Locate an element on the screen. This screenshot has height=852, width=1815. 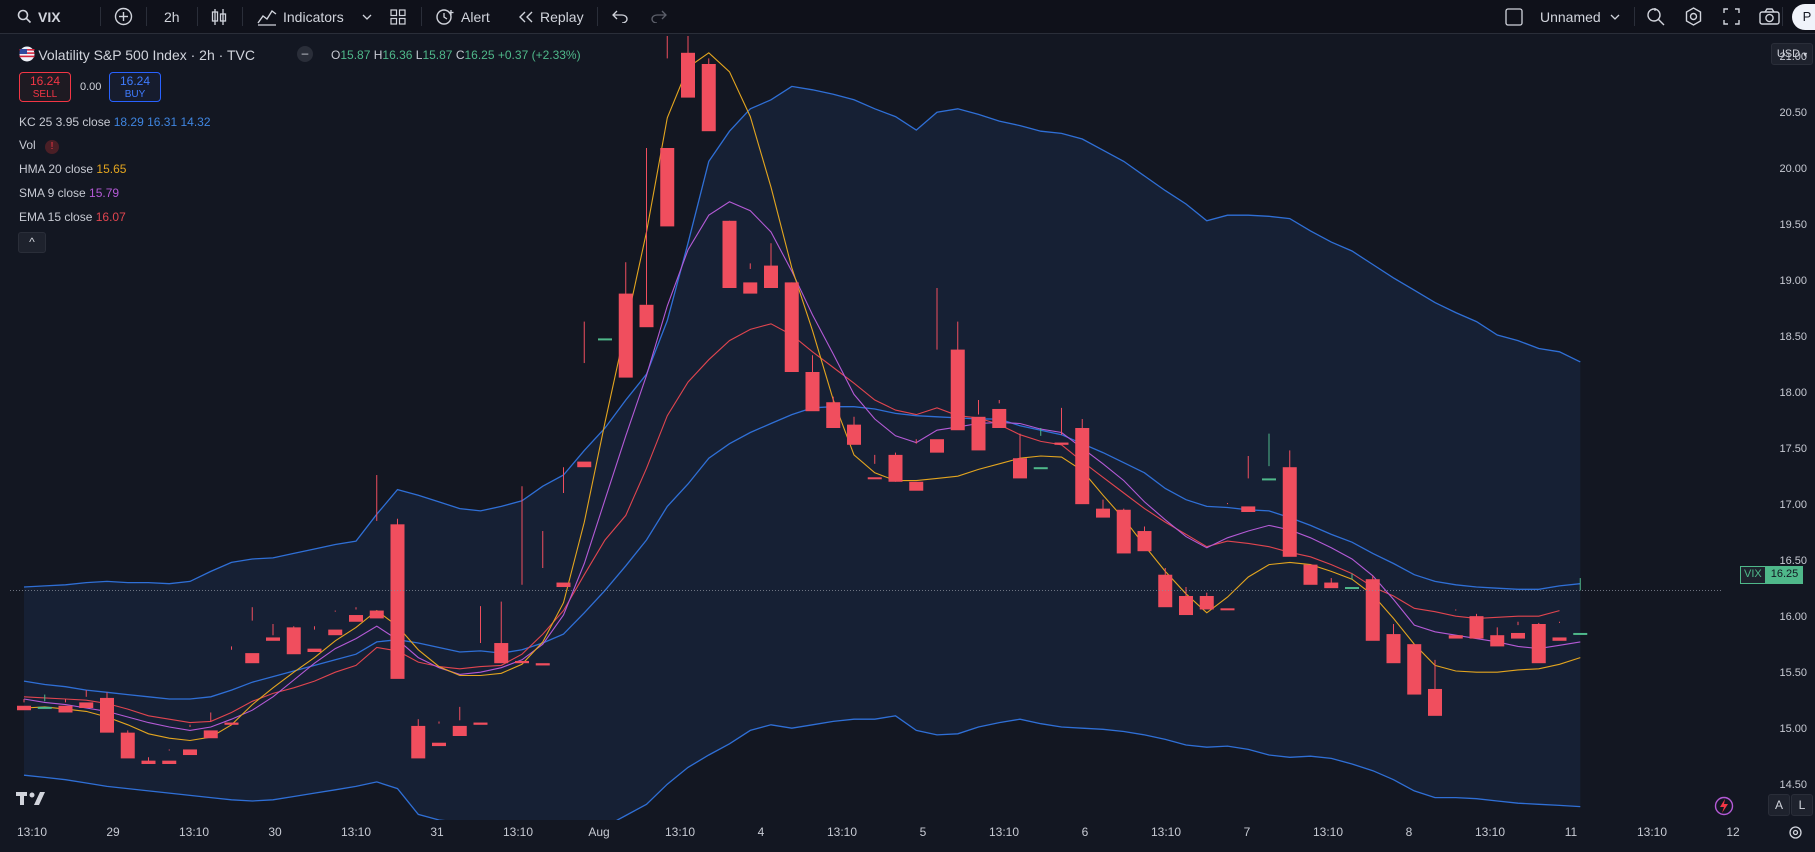
chart-type-button is located at coordinates (219, 16).